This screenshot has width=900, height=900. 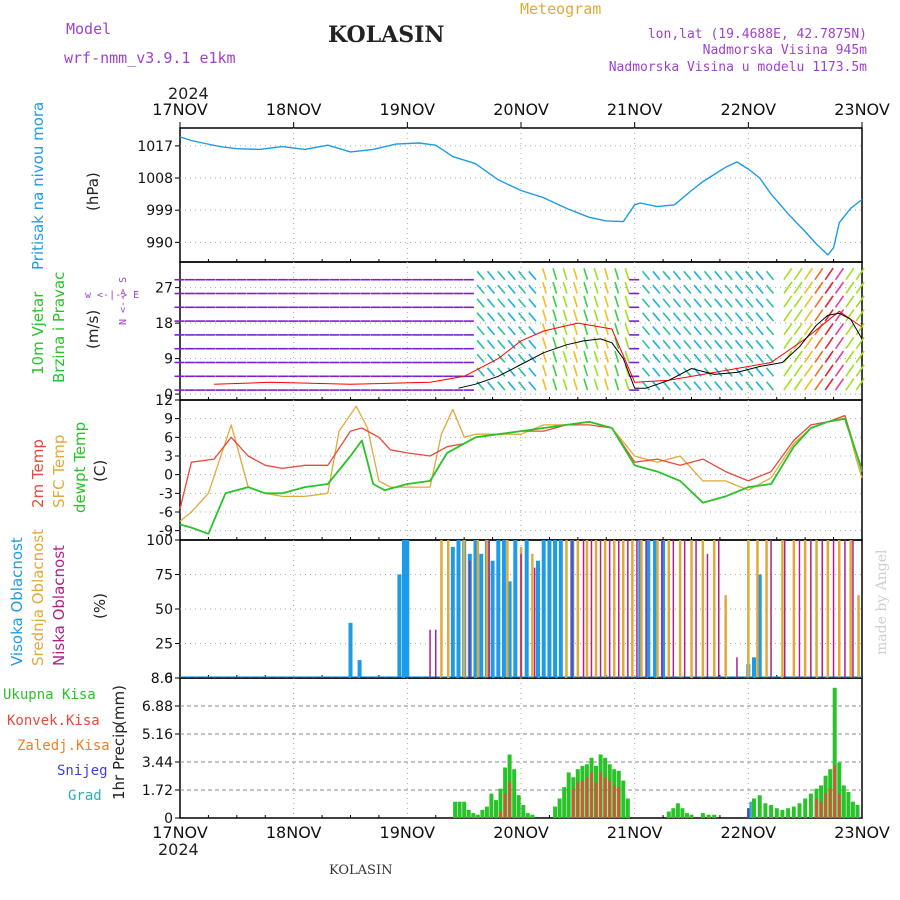 I want to click on y-tick-label: 25, so click(x=164, y=645).